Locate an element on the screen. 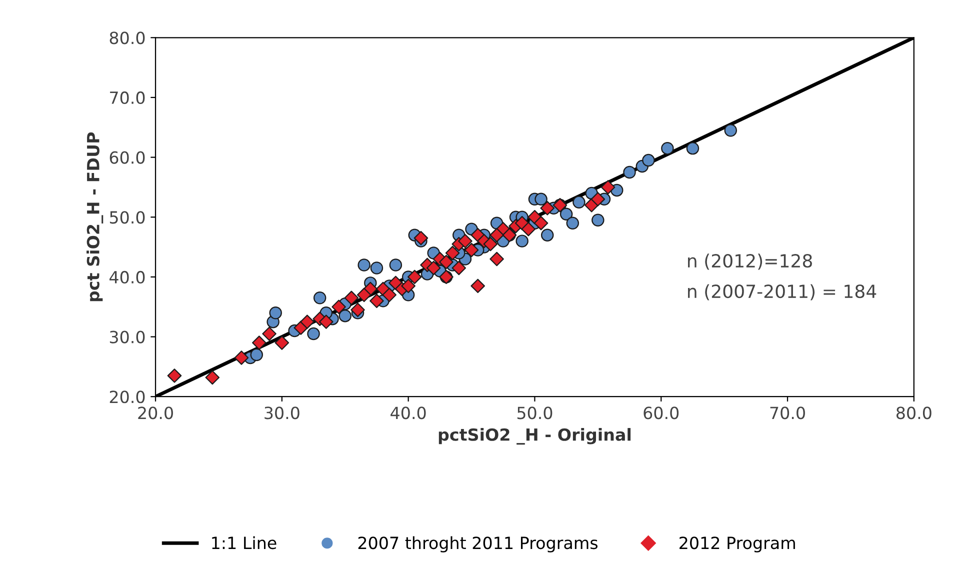 The image size is (960, 579). x-tick-label: 30.0 is located at coordinates (282, 413).